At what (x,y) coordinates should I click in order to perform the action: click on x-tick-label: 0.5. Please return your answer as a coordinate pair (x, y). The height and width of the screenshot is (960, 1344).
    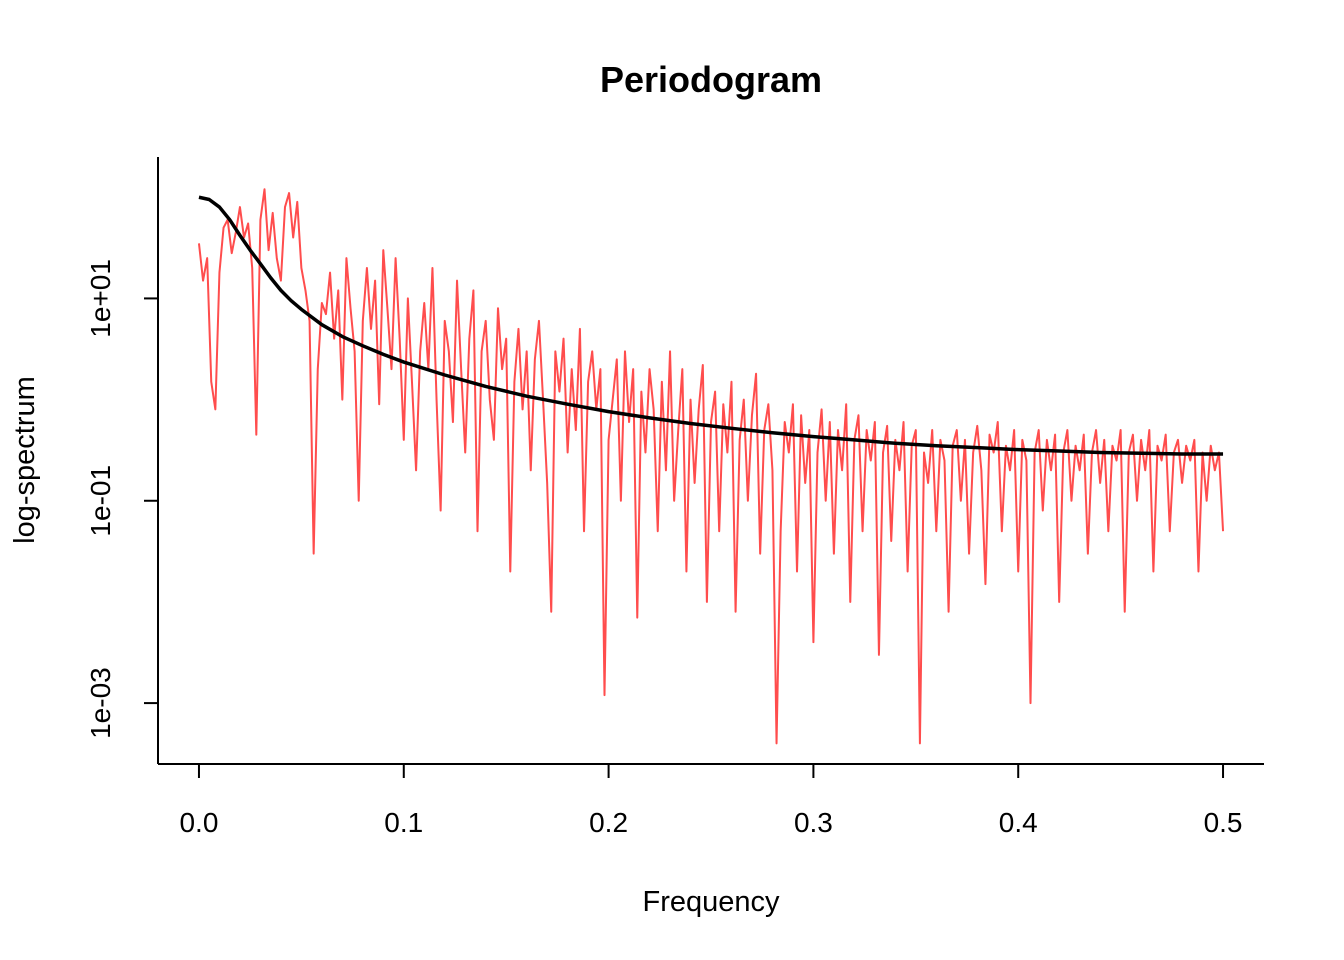
    Looking at the image, I should click on (1223, 822).